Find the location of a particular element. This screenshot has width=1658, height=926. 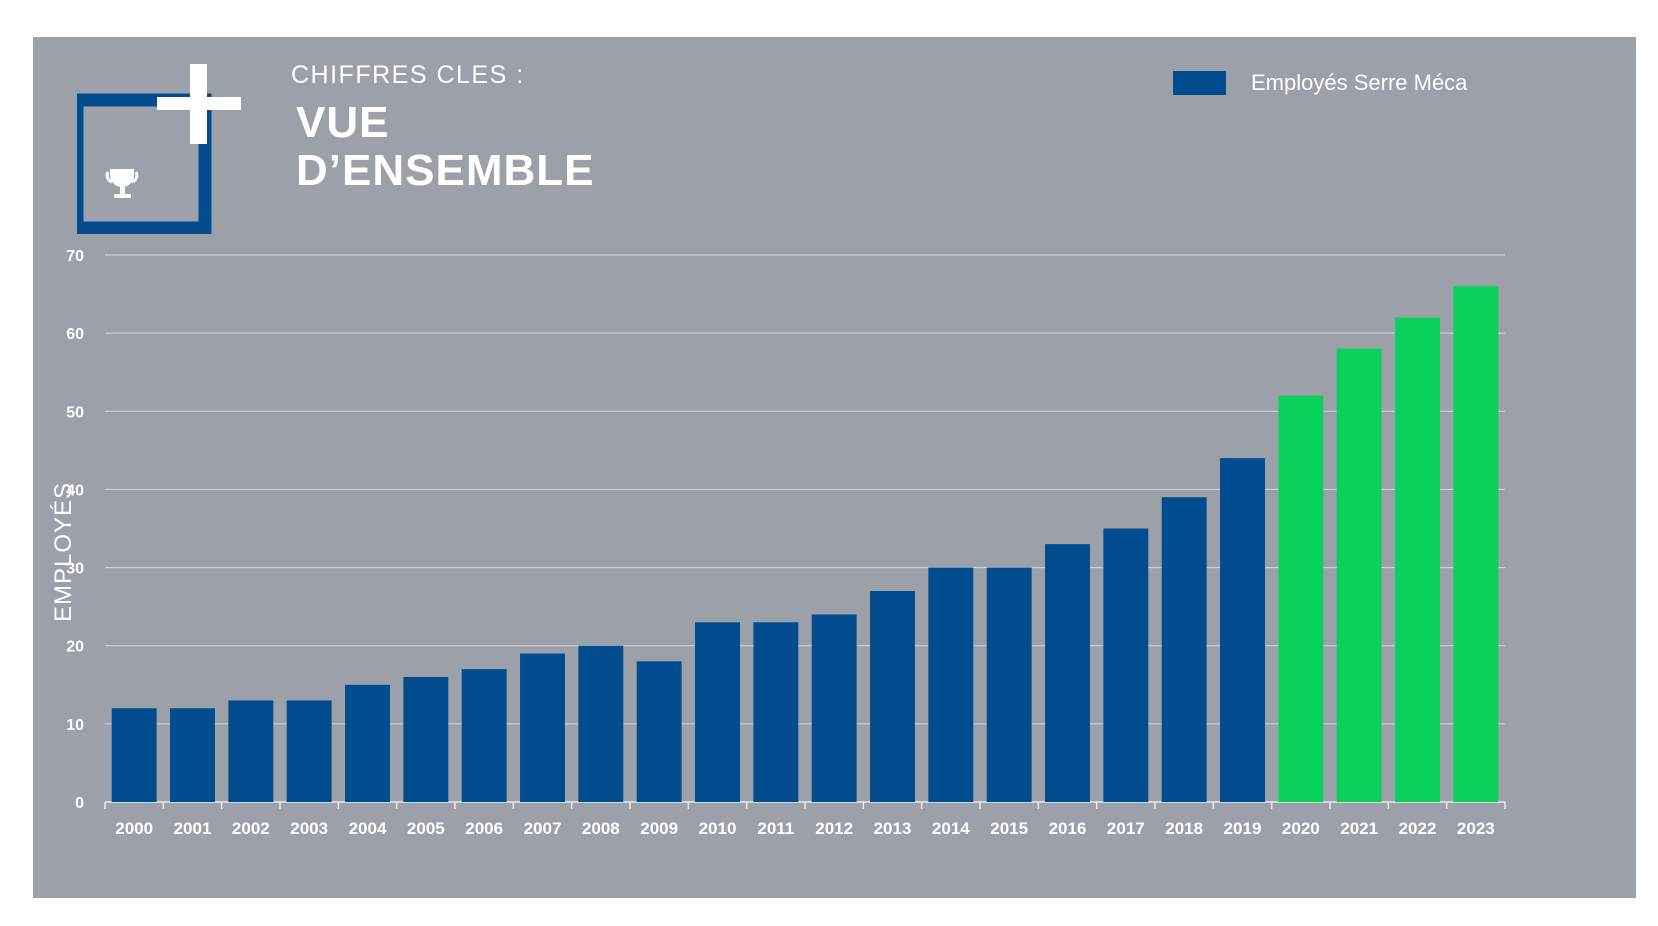

x-tick-label: 2017 is located at coordinates (1126, 828).